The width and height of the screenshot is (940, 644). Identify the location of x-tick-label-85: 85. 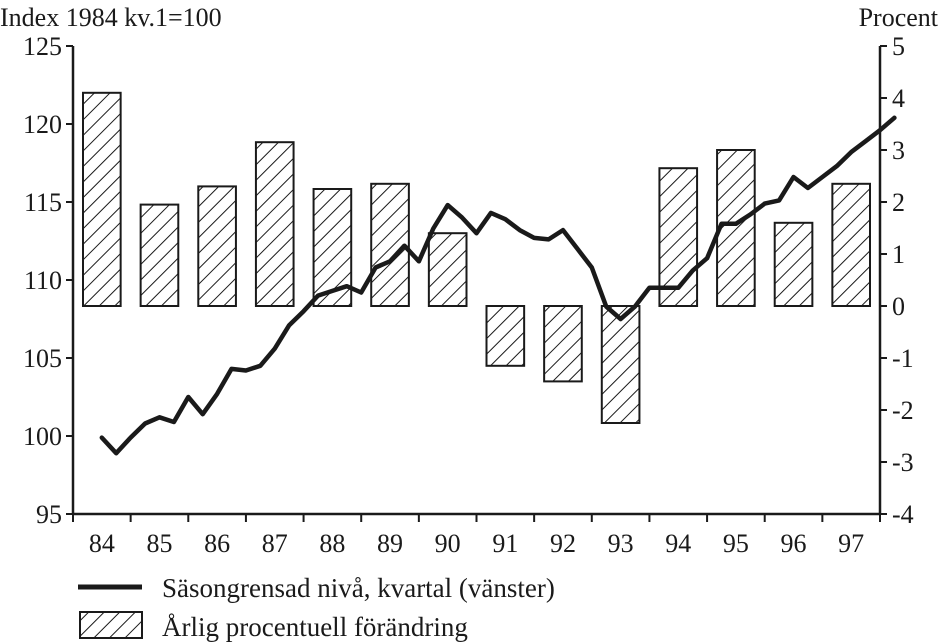
(159, 543).